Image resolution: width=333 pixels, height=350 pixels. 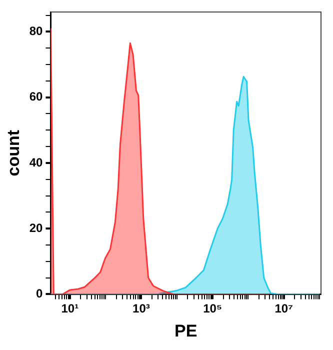 What do you see at coordinates (284, 309) in the screenshot?
I see `x-tick-label: 10⁷` at bounding box center [284, 309].